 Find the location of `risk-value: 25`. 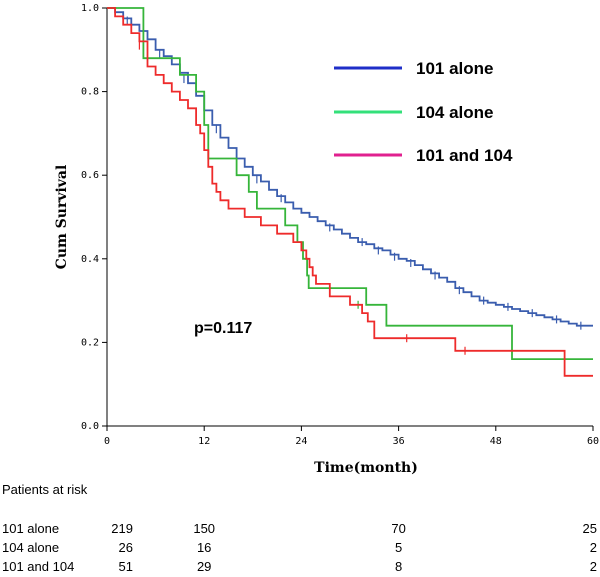

risk-value: 25 is located at coordinates (590, 528).